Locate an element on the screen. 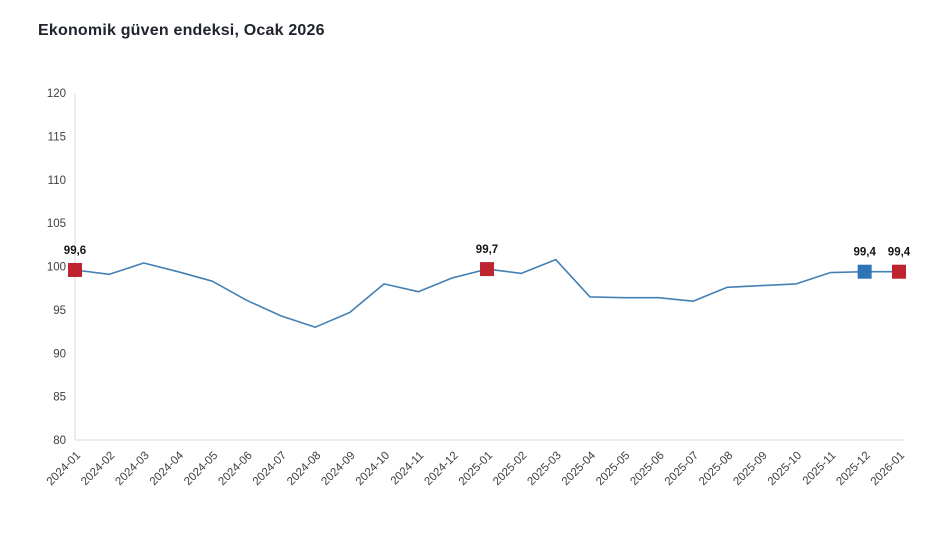 This screenshot has width=942, height=535. x-tick-label: 2024-05 is located at coordinates (201, 469).